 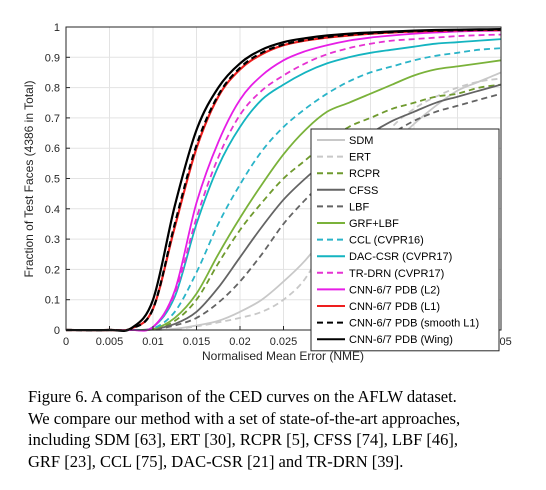 I want to click on legend-label: CFSS, so click(x=363, y=191).